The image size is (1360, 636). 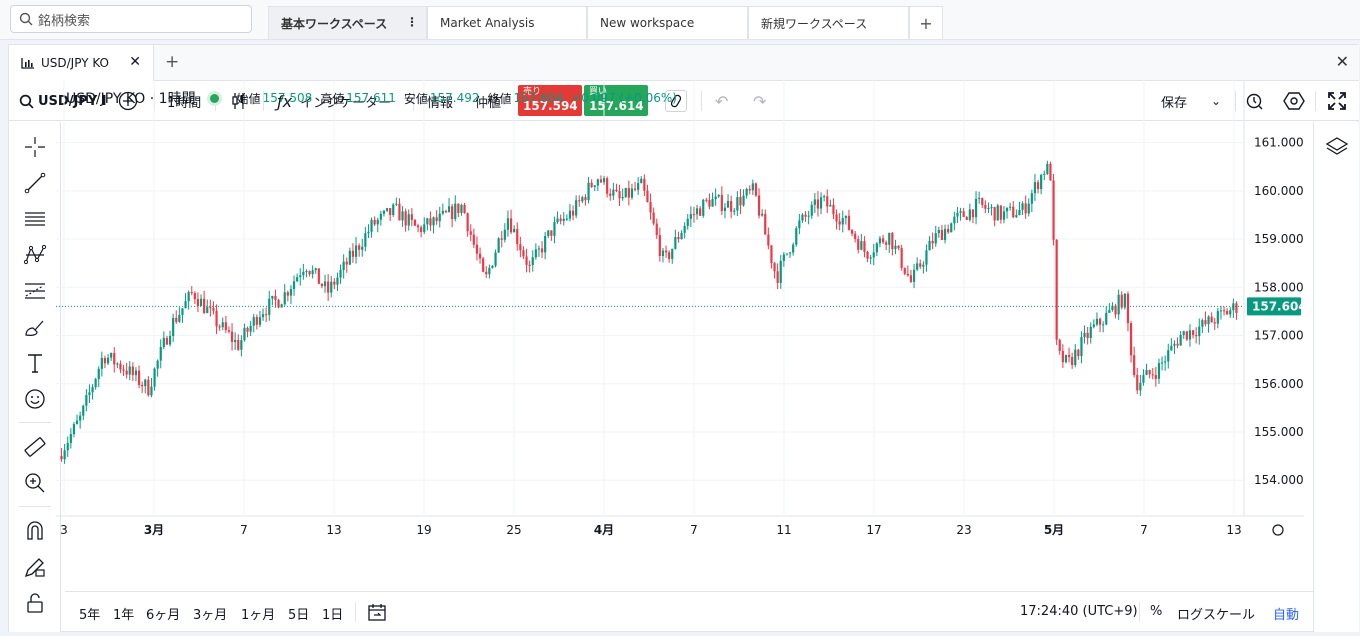 What do you see at coordinates (35, 219) in the screenshot?
I see `horizontal-lines-icon` at bounding box center [35, 219].